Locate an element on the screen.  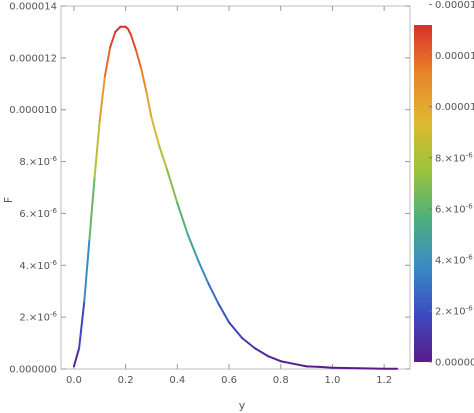
x-tick-label: 0.2 is located at coordinates (126, 380).